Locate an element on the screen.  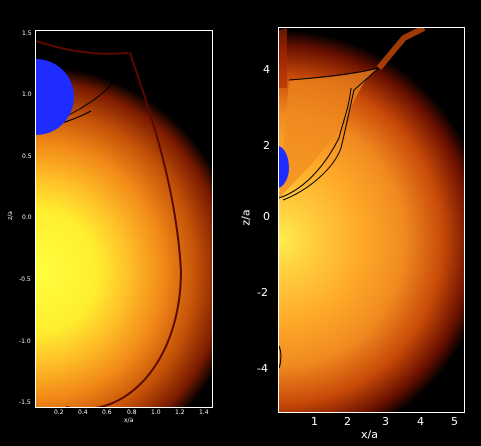
companion-star-right is located at coordinates (284, 167).